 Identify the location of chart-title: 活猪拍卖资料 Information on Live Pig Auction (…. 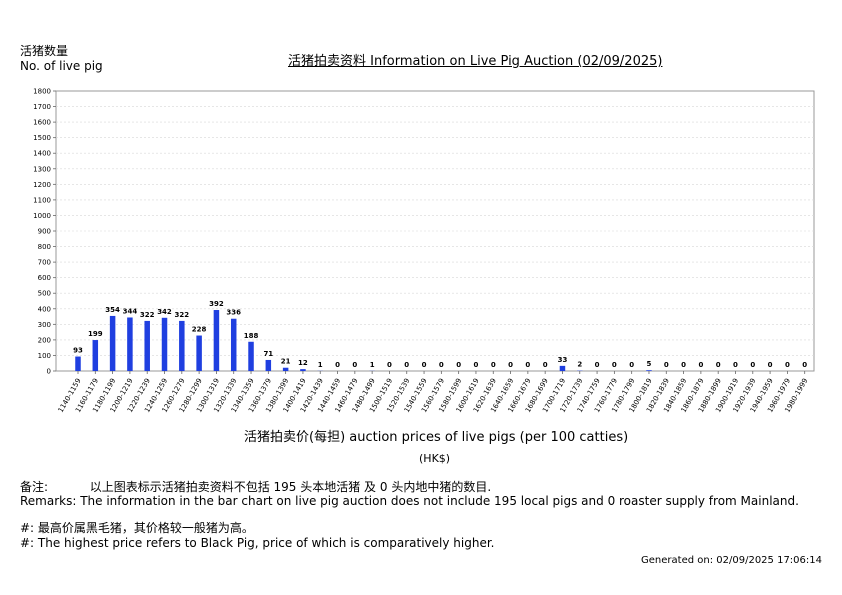
(475, 61).